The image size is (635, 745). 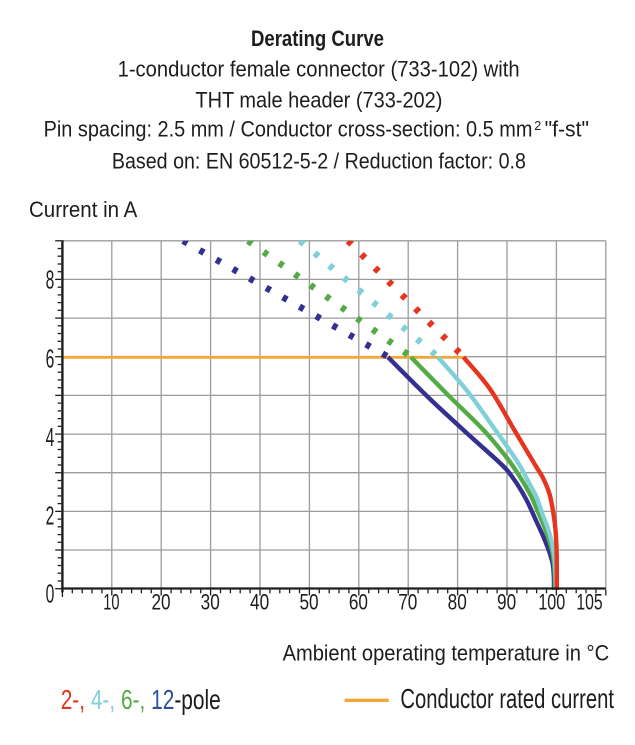 I want to click on svg-text: 100, so click(x=551, y=602).